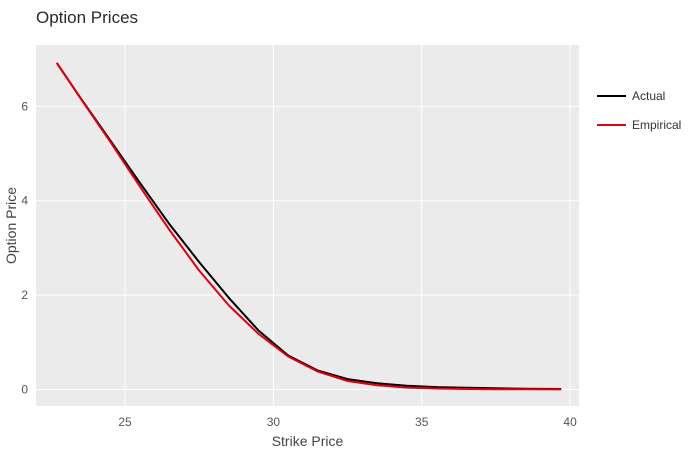 The image size is (700, 450). I want to click on legend-item-empirical: Empirical, so click(639, 125).